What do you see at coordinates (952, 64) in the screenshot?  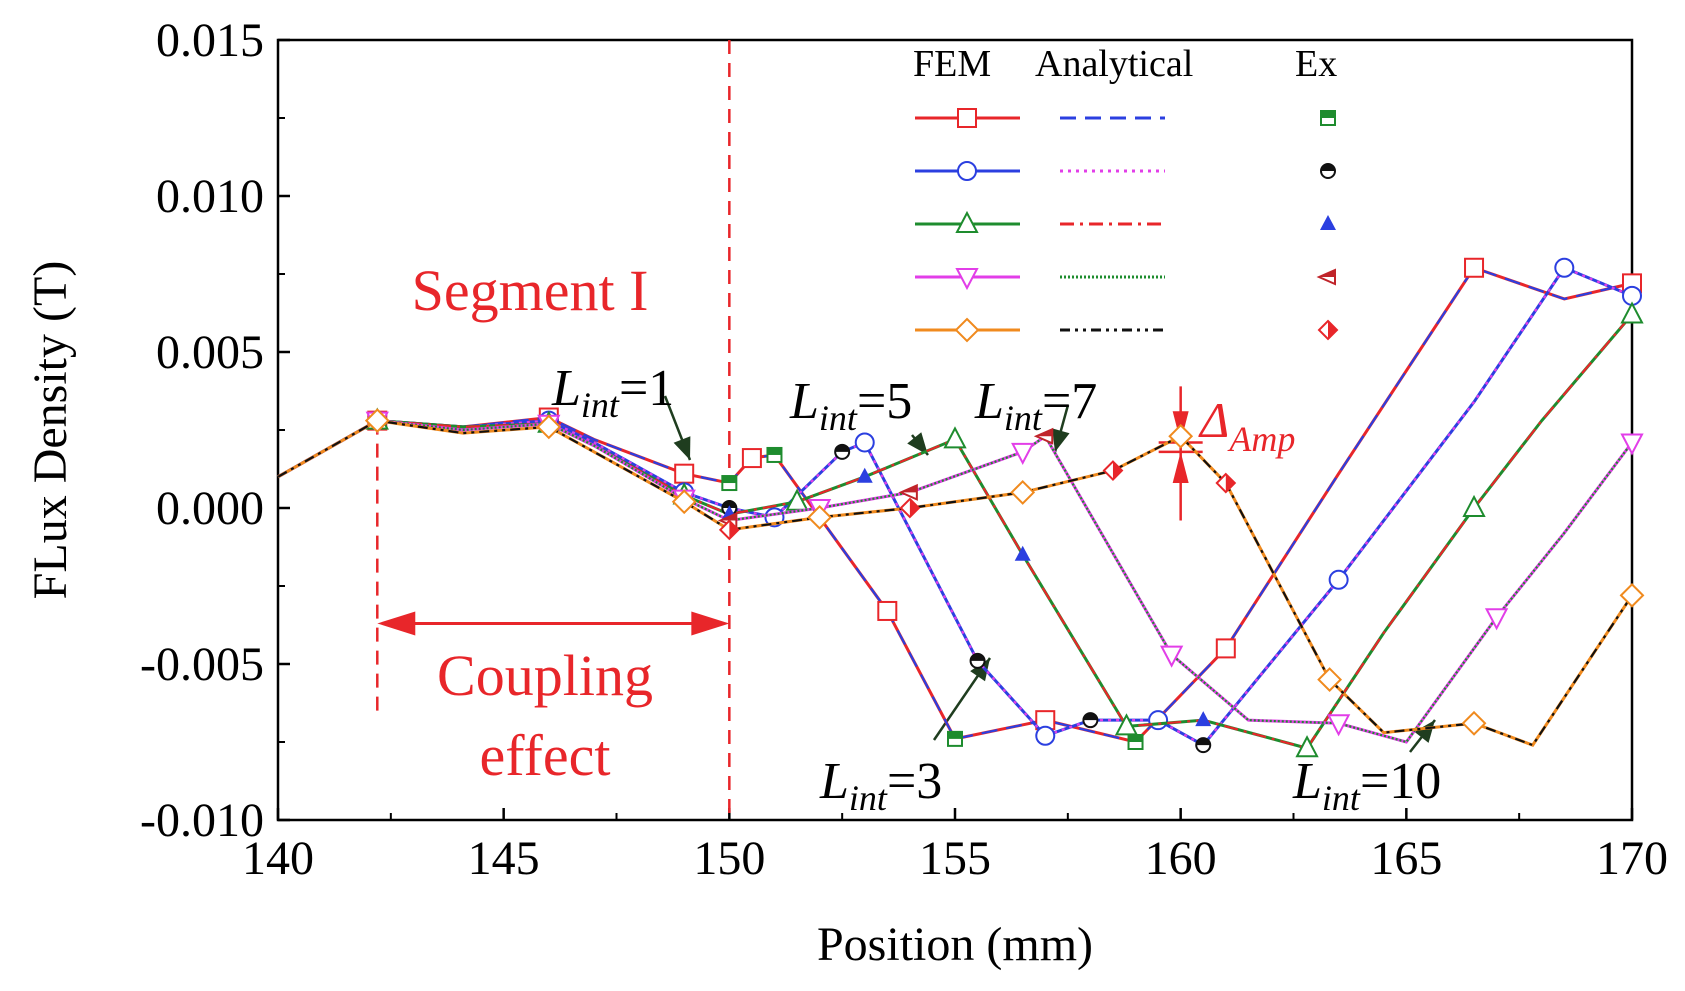 I see `legend-header-fem: FEM` at bounding box center [952, 64].